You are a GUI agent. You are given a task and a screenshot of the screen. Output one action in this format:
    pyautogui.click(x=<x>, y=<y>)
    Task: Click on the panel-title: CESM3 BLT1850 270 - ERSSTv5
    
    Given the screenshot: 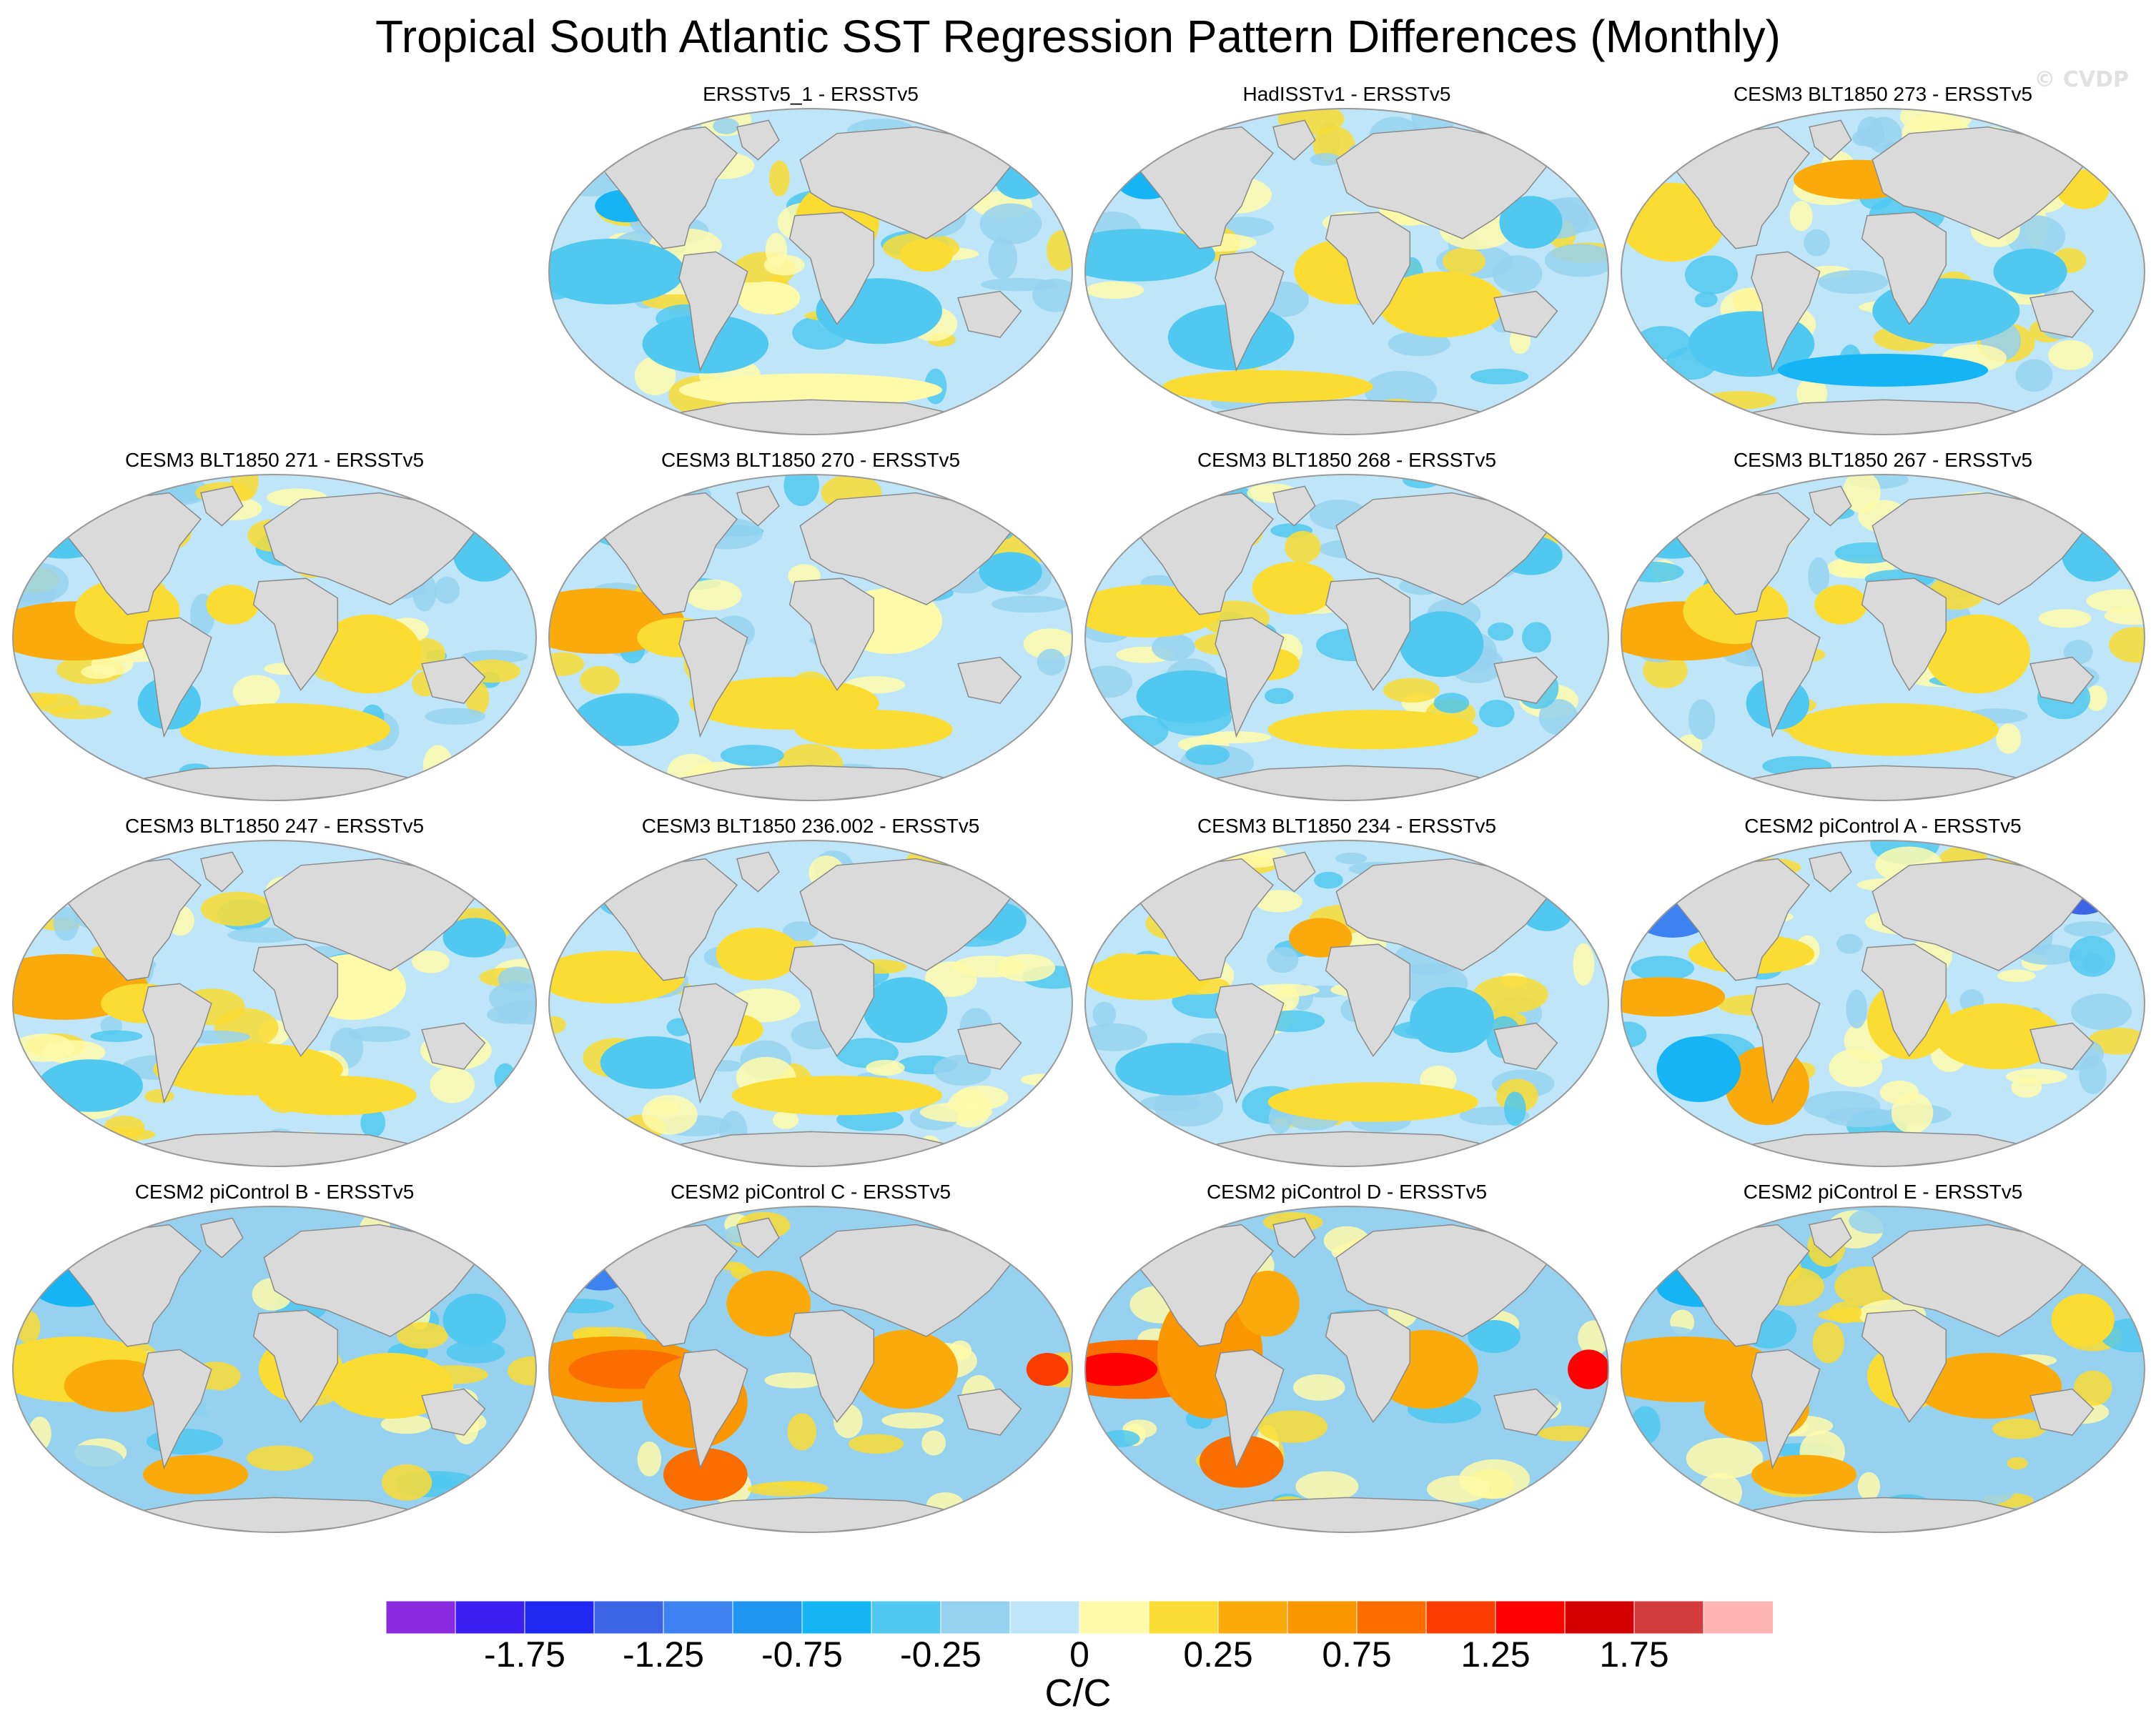 What is the action you would take?
    pyautogui.click(x=811, y=460)
    